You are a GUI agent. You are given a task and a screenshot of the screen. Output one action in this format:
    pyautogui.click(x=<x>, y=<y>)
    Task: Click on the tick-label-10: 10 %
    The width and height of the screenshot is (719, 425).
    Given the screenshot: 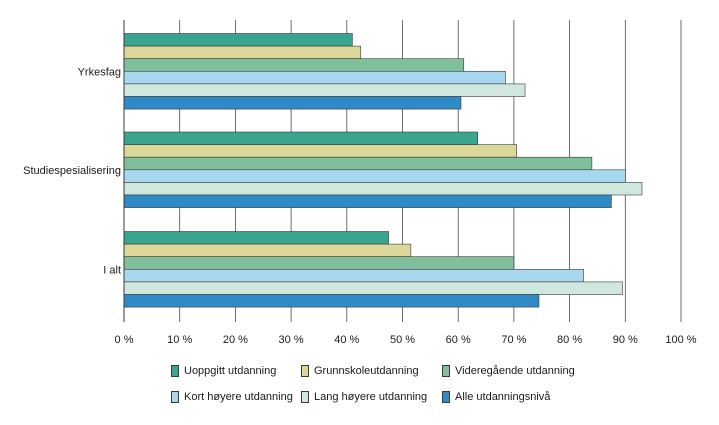 What is the action you would take?
    pyautogui.click(x=179, y=340)
    